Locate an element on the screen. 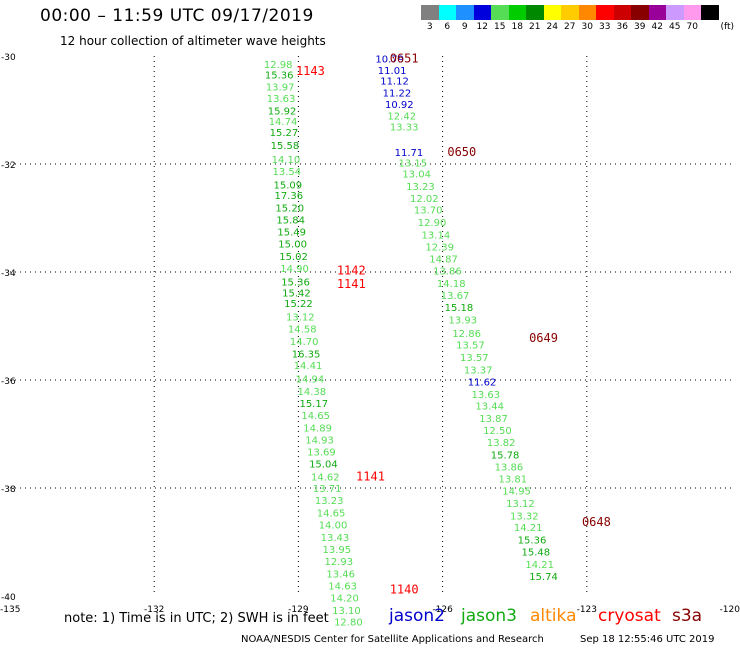  data-value: 11.22 is located at coordinates (397, 94).